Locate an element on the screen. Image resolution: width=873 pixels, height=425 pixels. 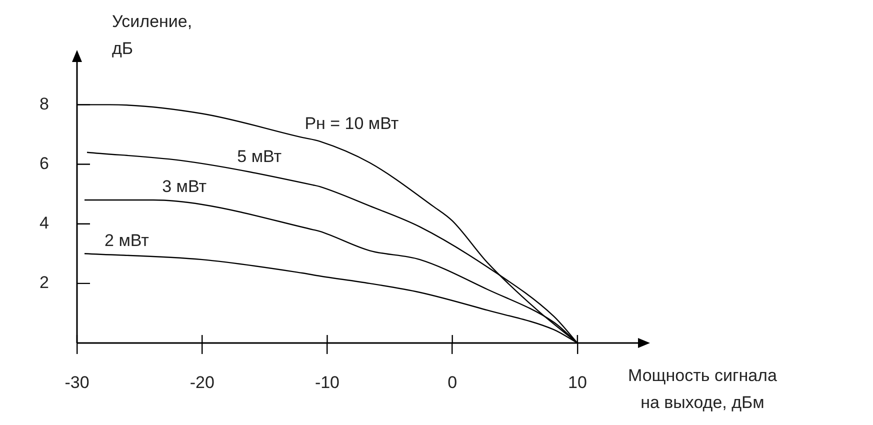
x-tick-label: 10 is located at coordinates (577, 382).